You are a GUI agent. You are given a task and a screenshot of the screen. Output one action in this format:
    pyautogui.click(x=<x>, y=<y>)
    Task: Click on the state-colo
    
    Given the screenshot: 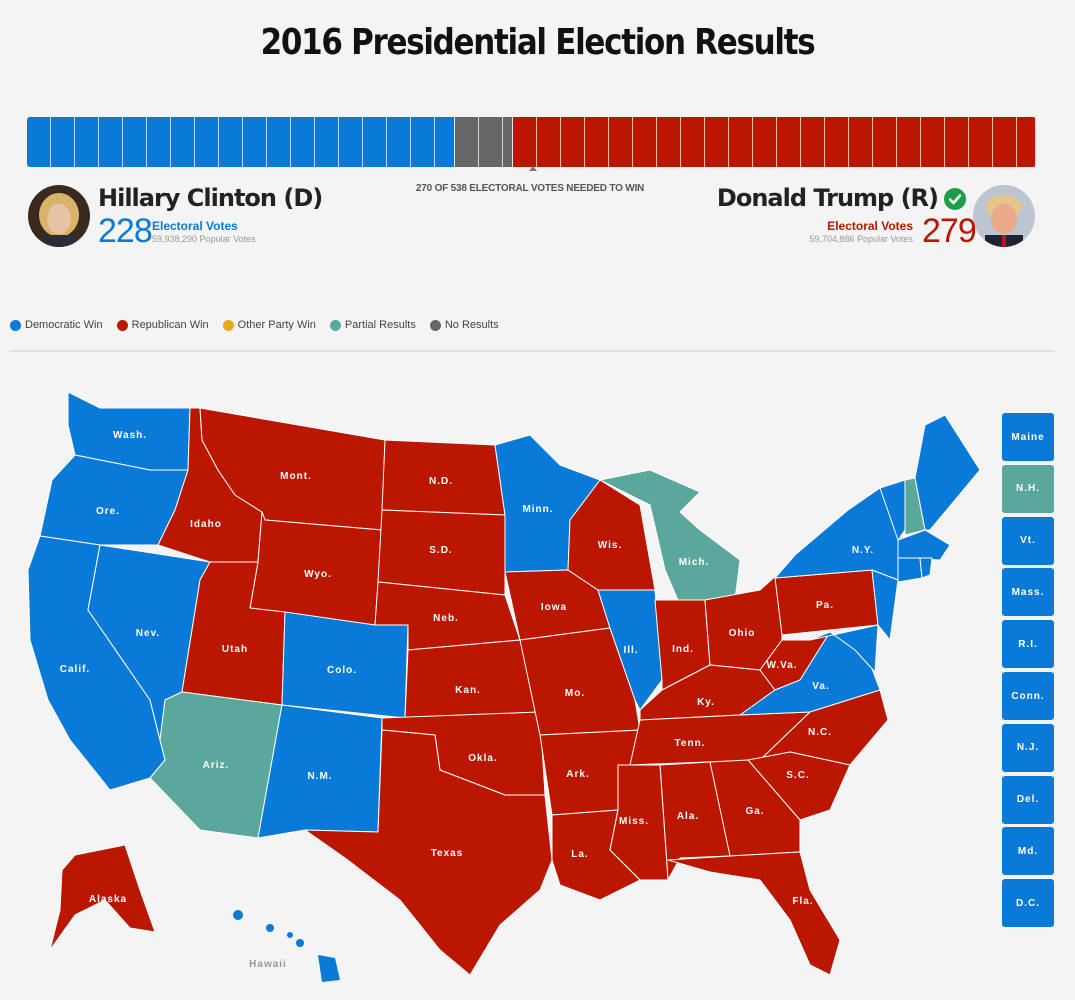 What is the action you would take?
    pyautogui.click(x=345, y=665)
    